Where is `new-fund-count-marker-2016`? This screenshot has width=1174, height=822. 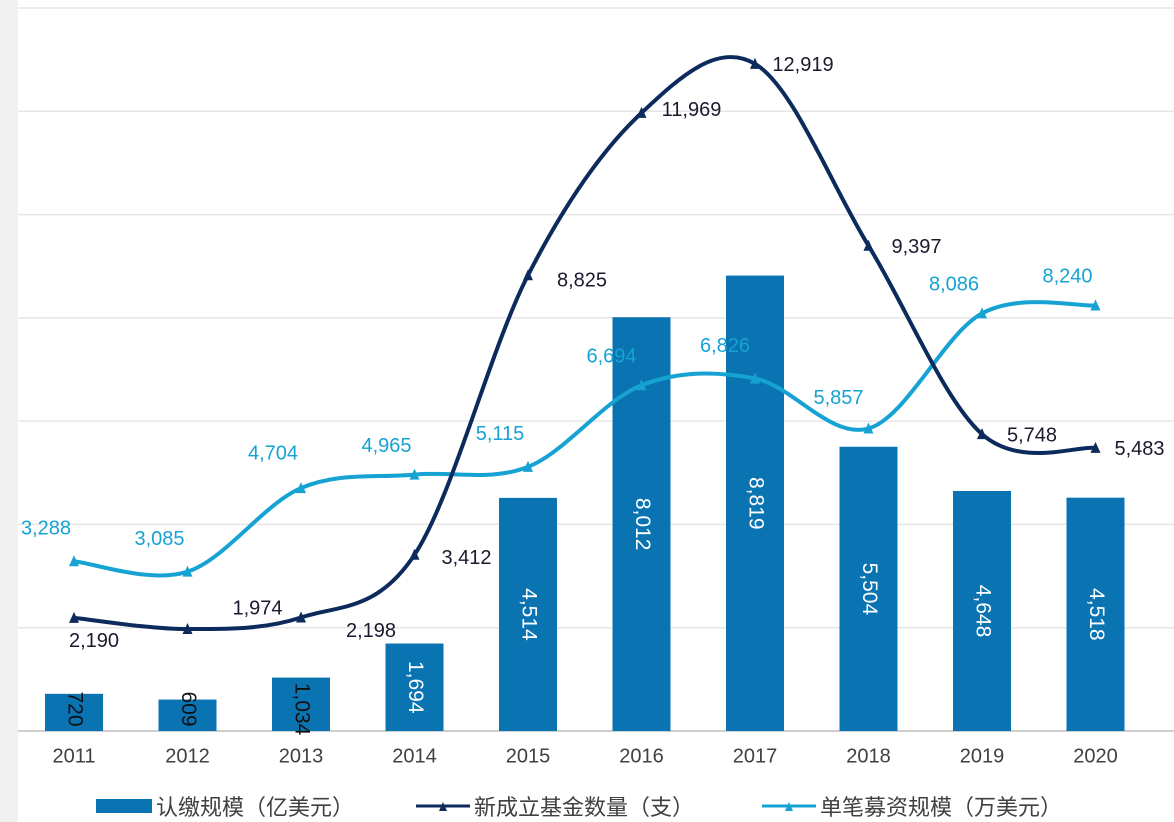
new-fund-count-marker-2016 is located at coordinates (641, 112).